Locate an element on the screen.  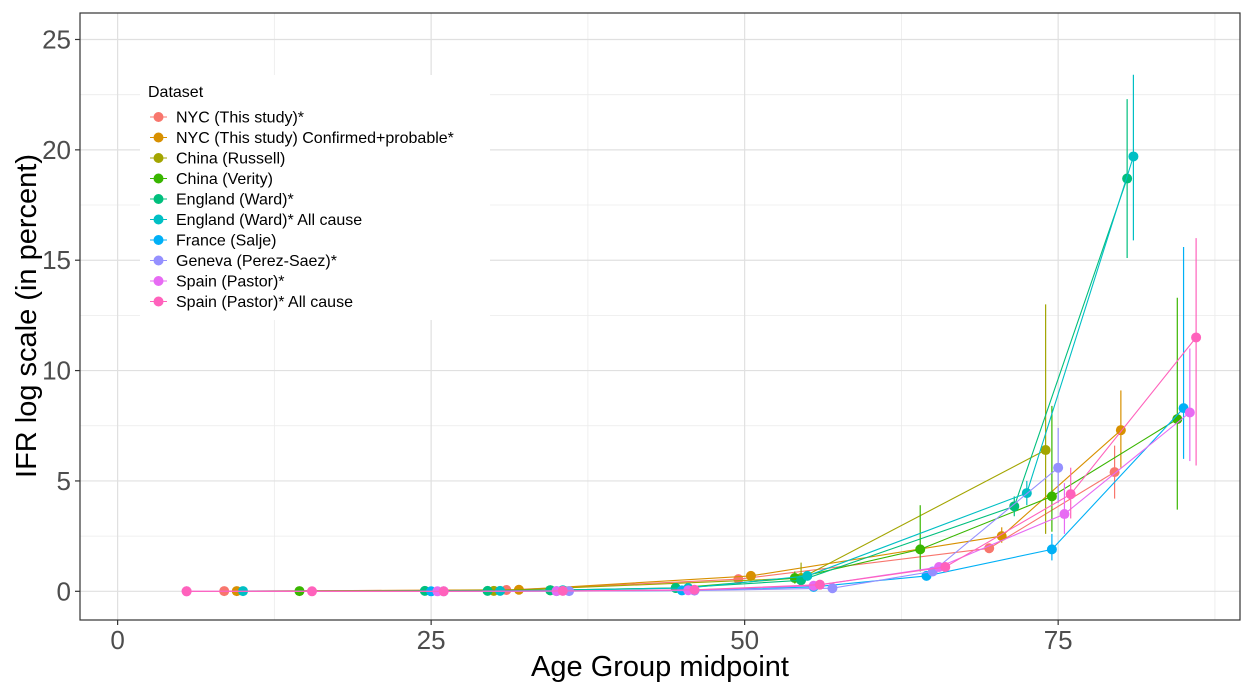
y-tick-label: 20 is located at coordinates (56, 150).